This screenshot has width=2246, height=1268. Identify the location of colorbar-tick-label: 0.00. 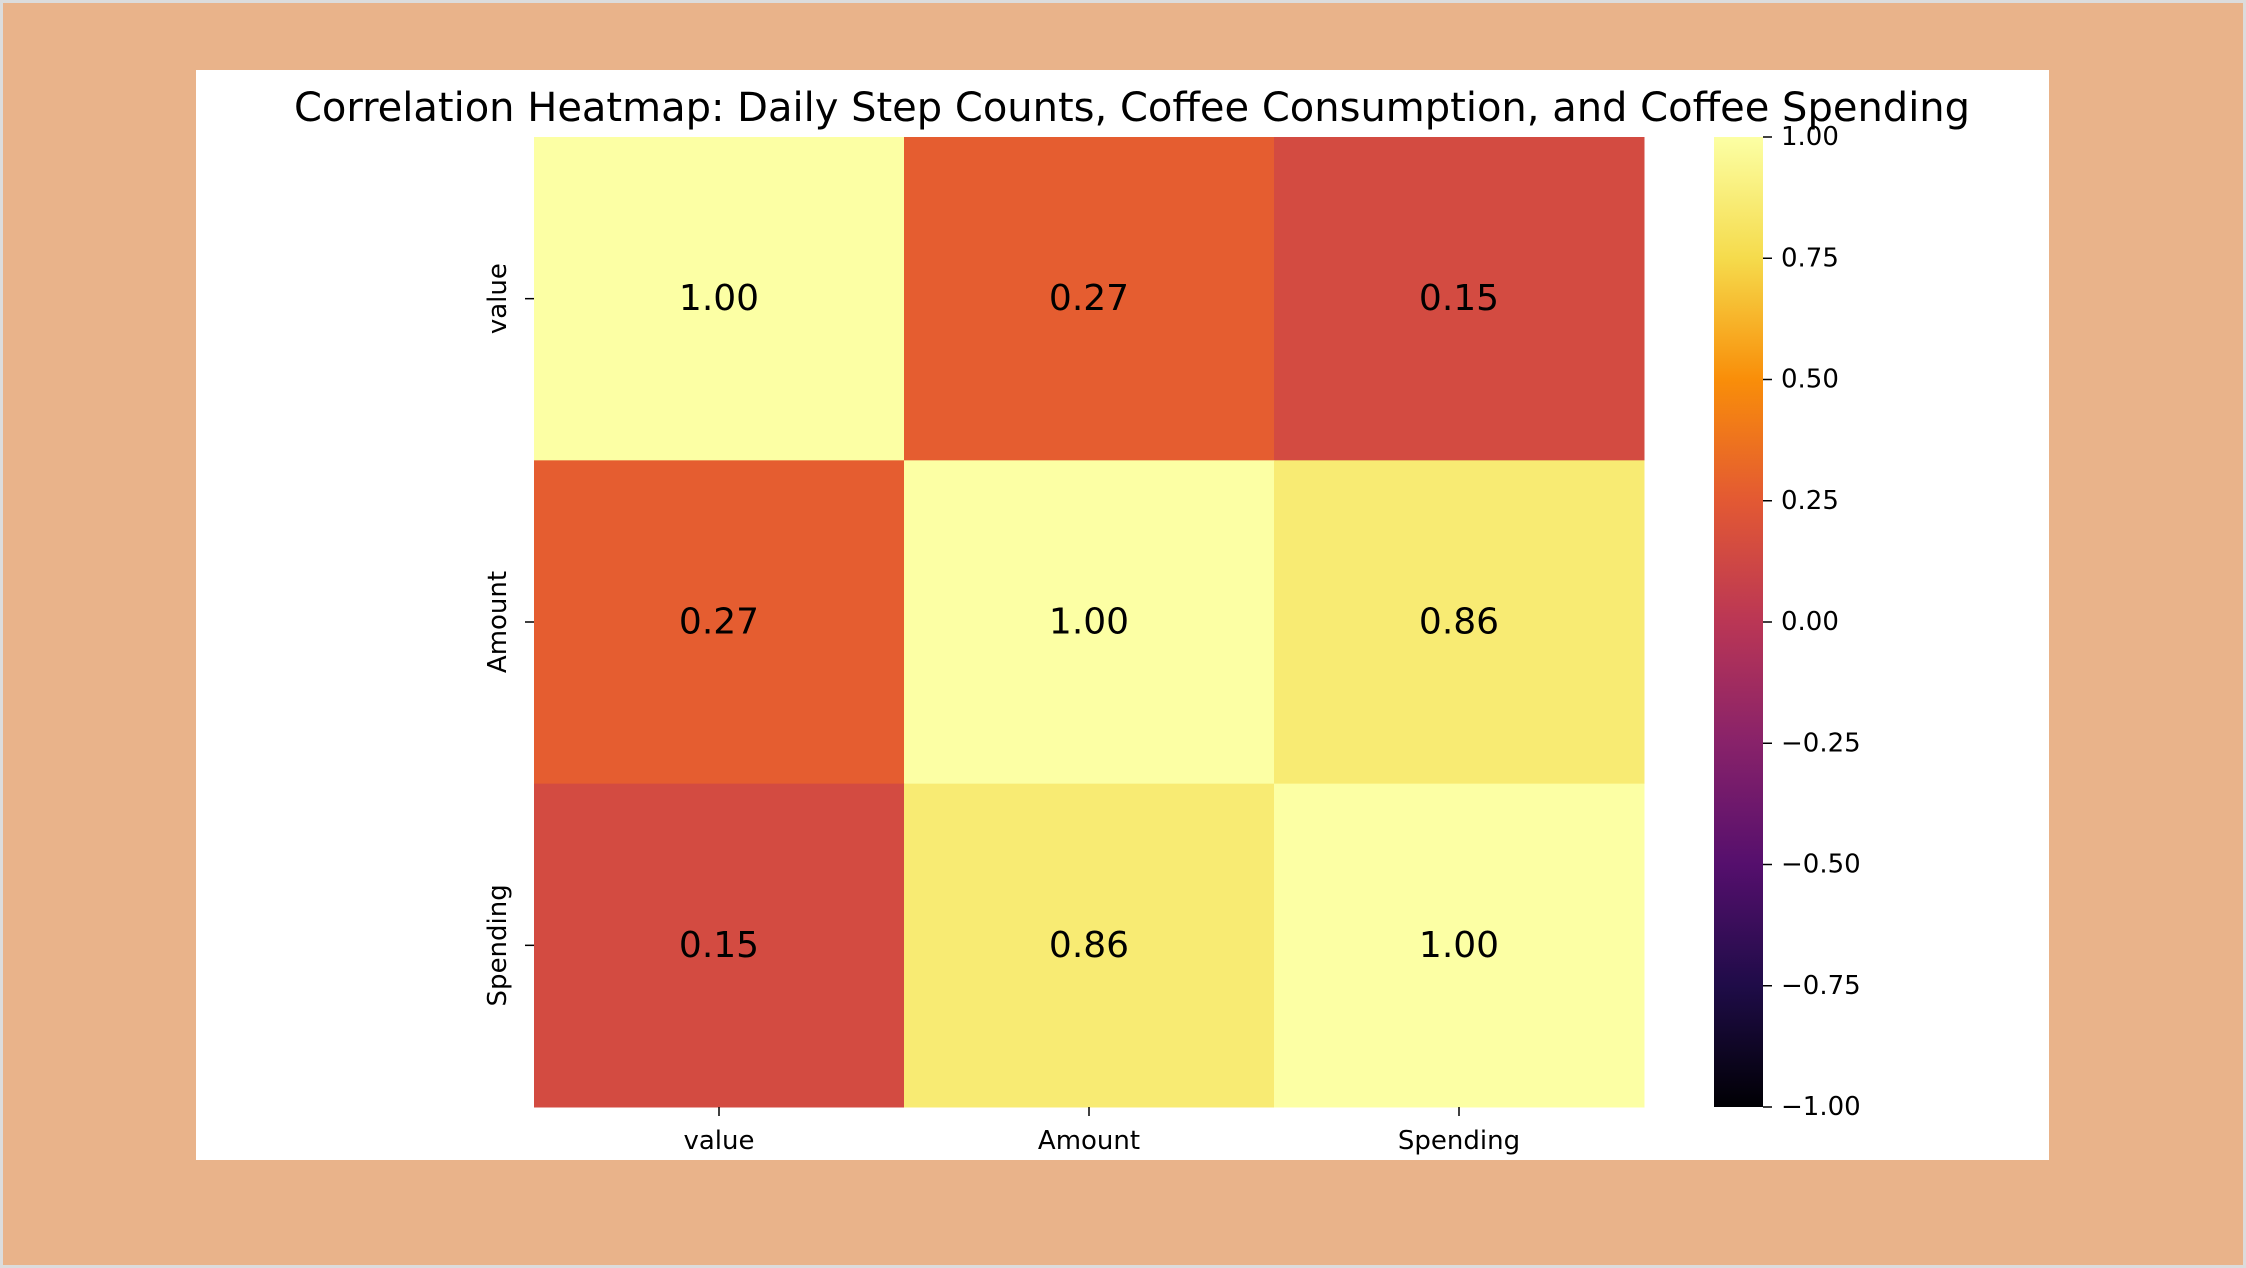
(1810, 622).